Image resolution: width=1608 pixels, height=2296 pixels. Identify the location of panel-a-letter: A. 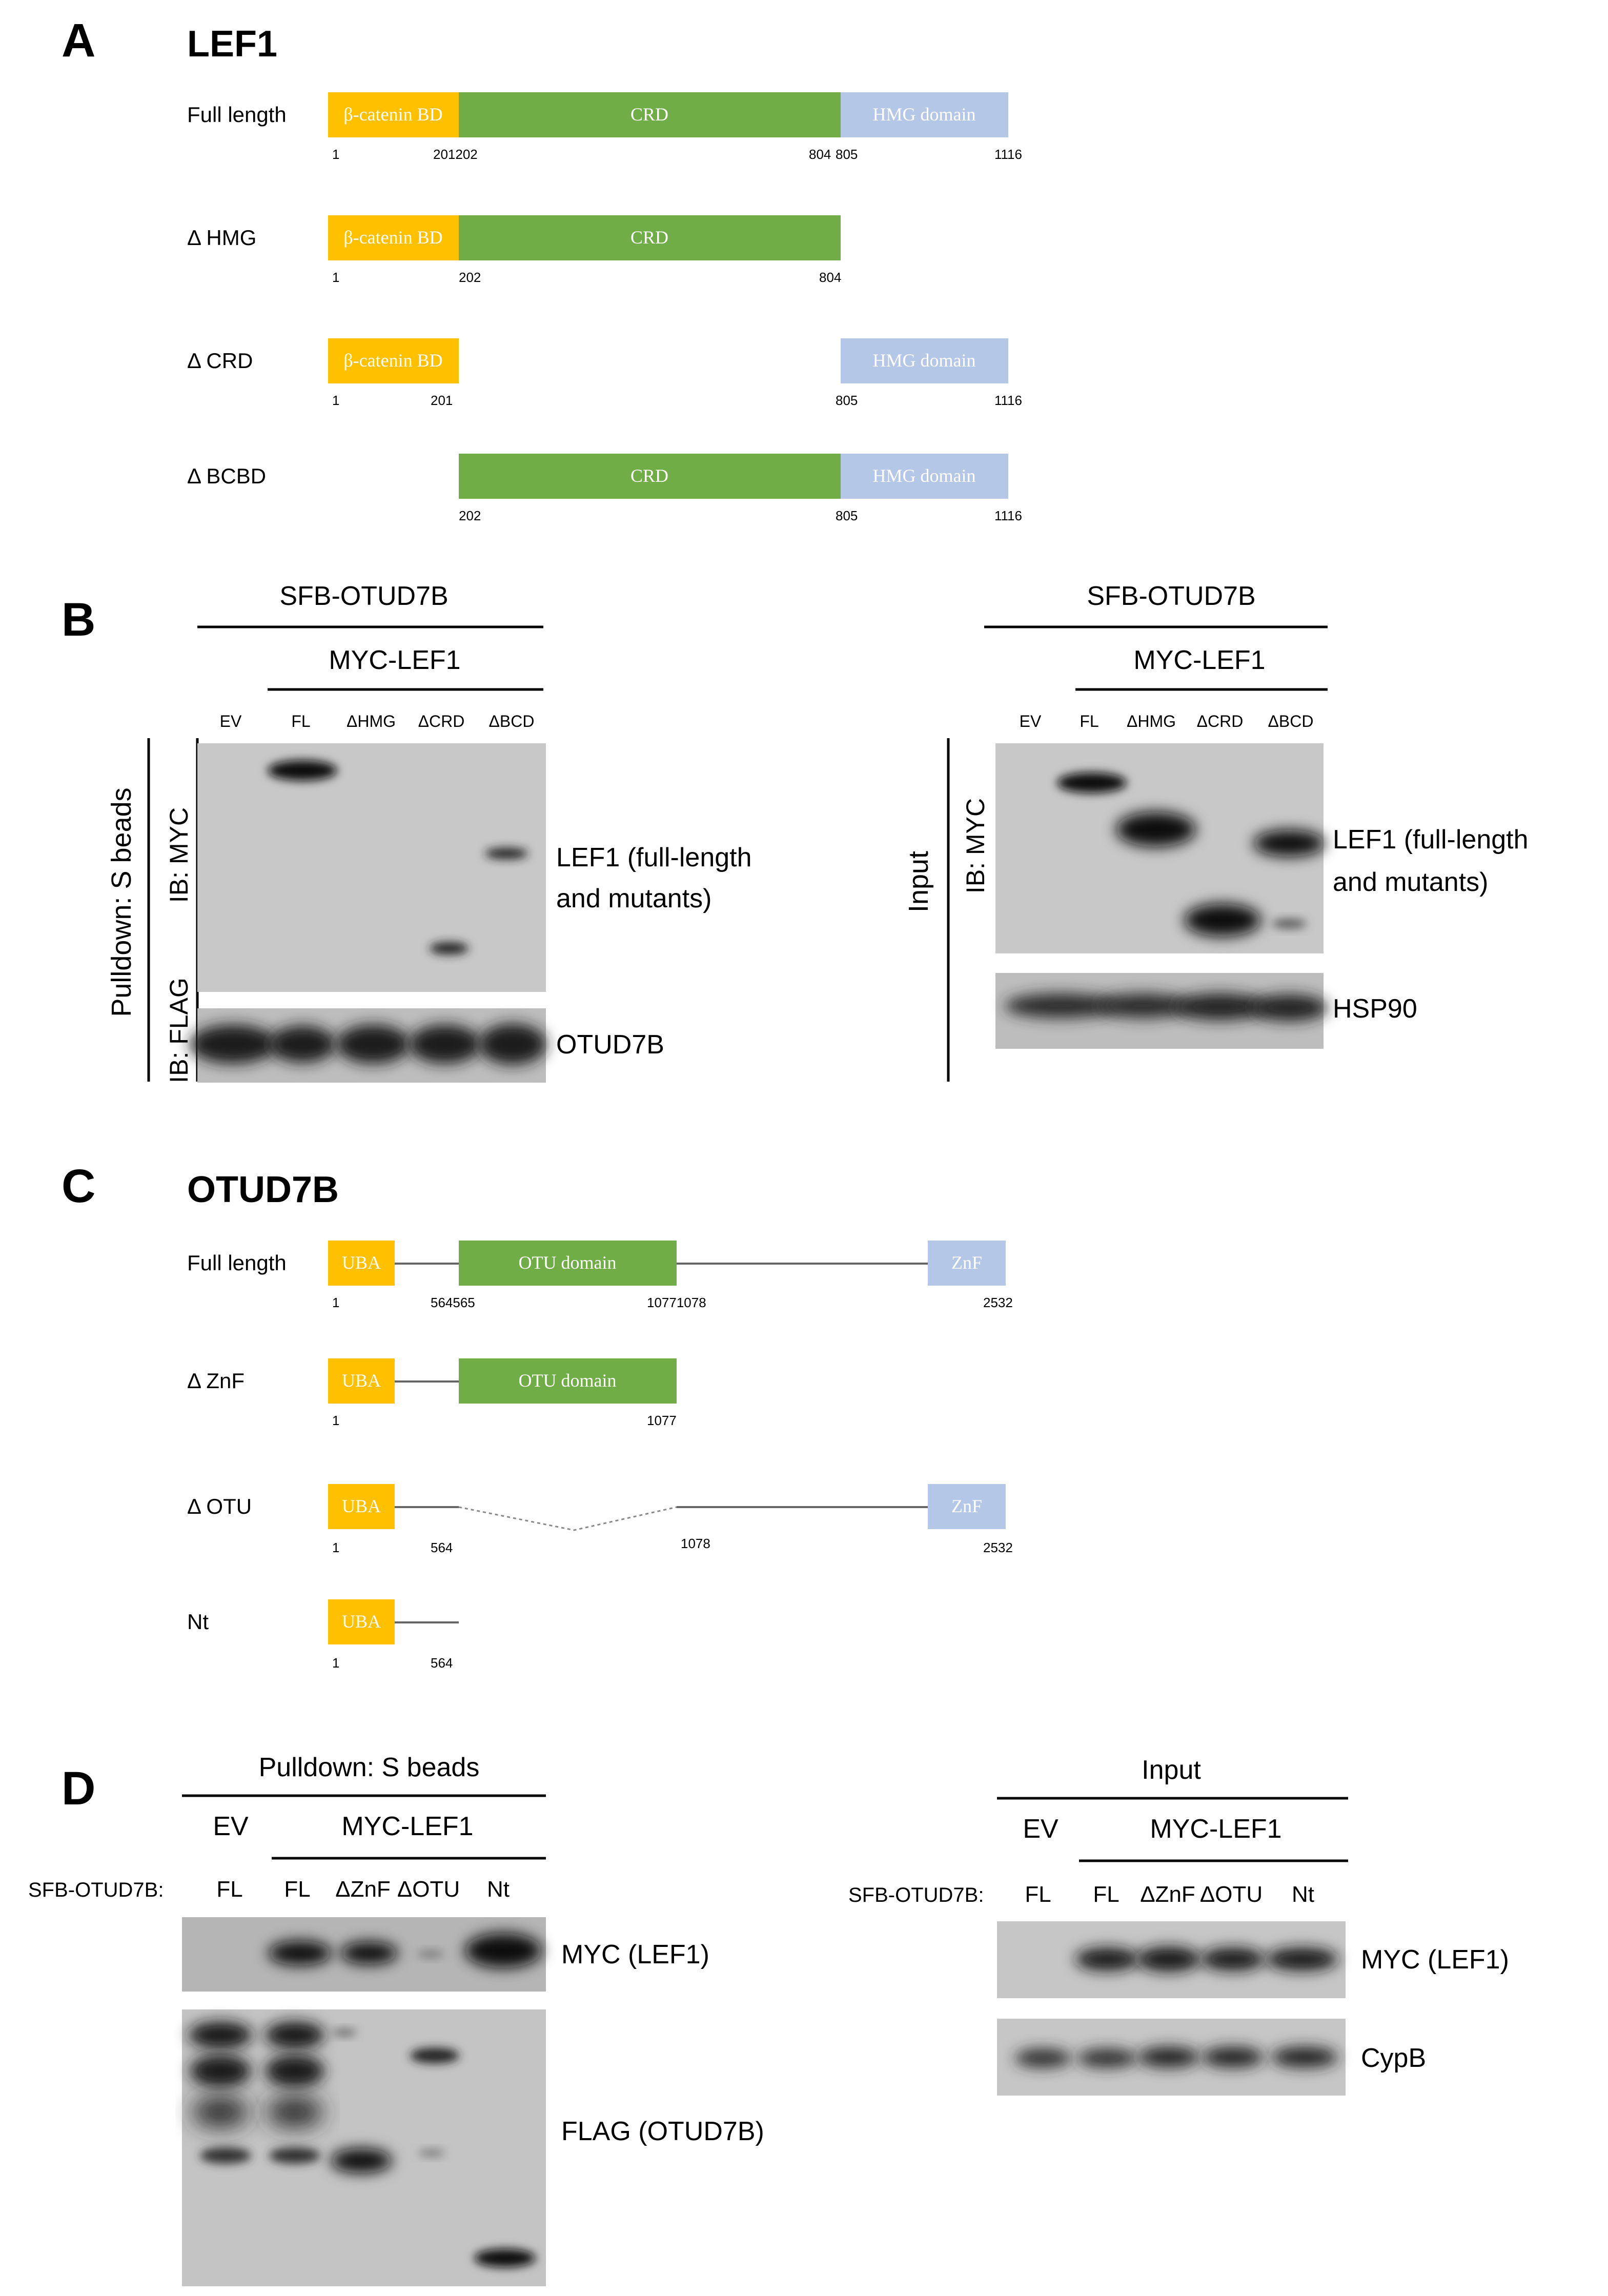
(78, 40).